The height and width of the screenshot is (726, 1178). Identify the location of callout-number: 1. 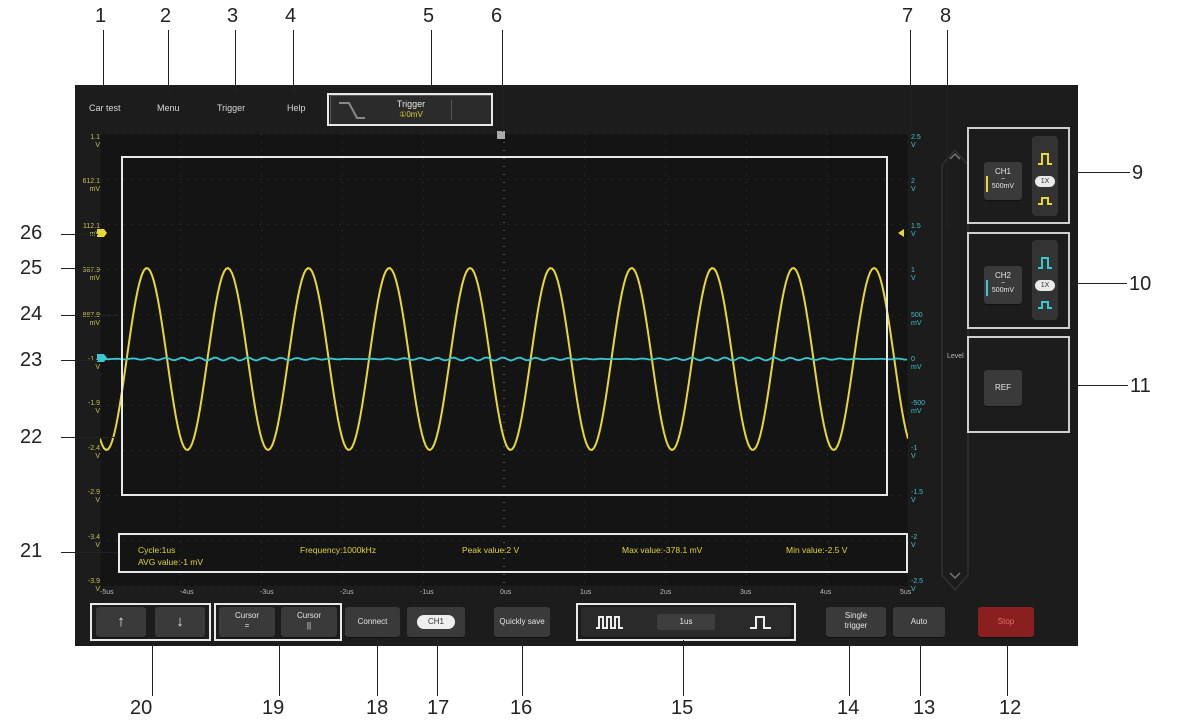
(101, 16).